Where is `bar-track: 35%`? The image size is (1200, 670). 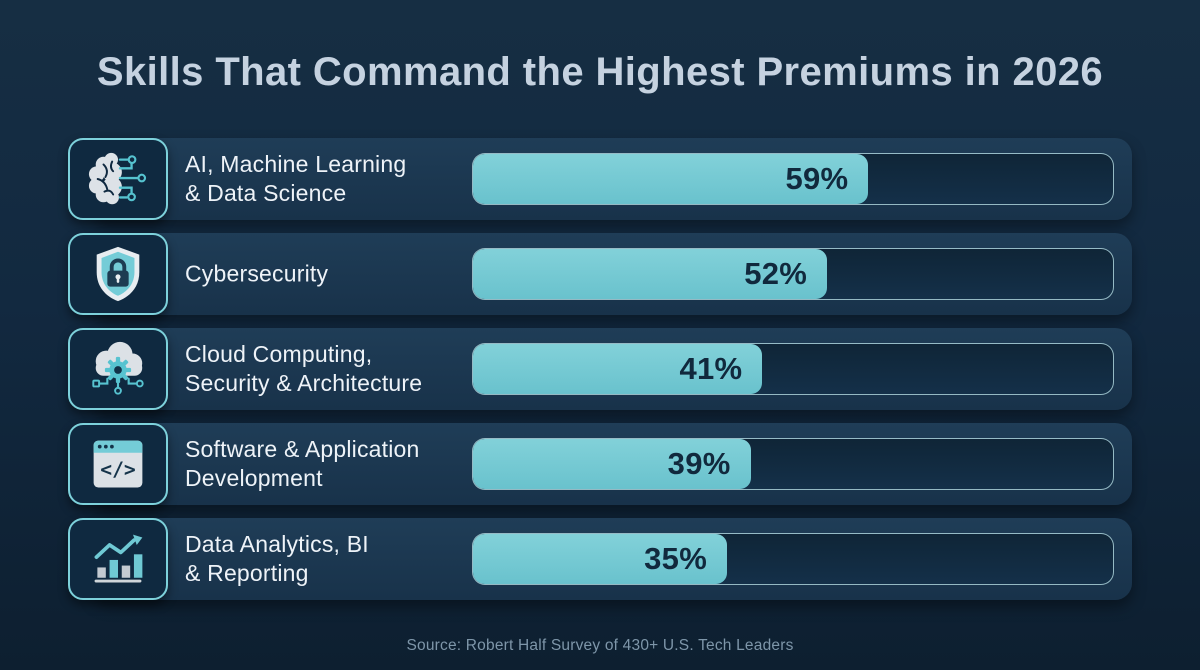
bar-track: 35% is located at coordinates (793, 559).